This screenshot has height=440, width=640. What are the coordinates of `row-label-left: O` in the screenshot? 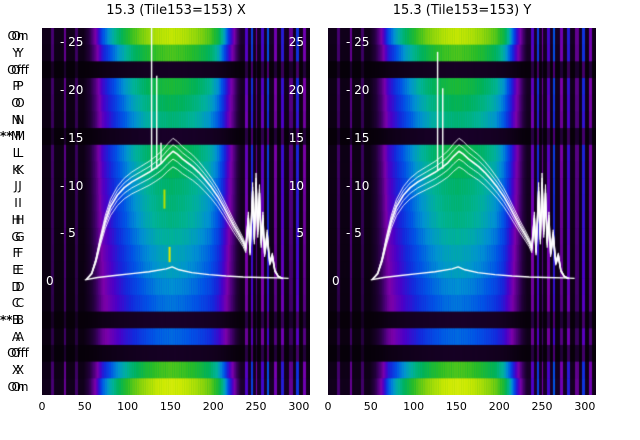 It's located at (20, 103).